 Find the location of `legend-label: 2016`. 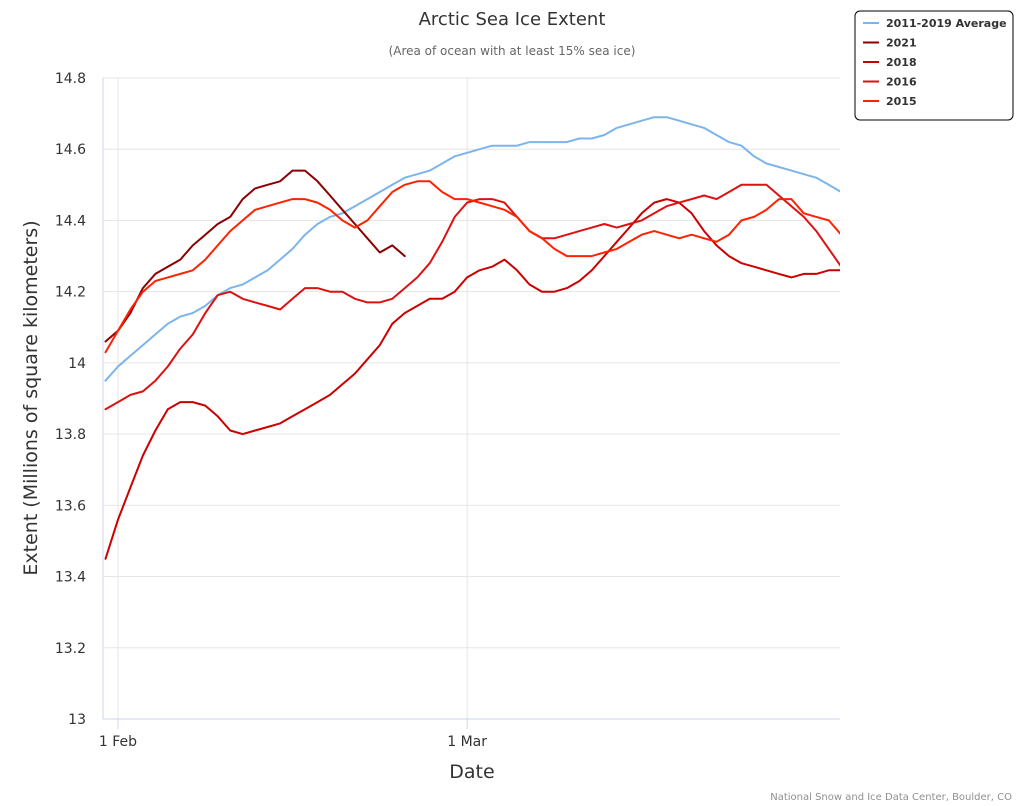

legend-label: 2016 is located at coordinates (901, 82).